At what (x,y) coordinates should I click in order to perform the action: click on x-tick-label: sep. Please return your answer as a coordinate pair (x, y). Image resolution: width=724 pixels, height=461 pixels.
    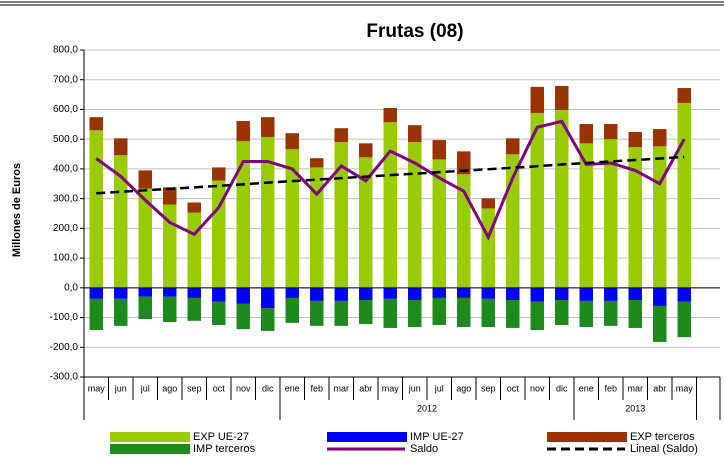
    Looking at the image, I should click on (488, 388).